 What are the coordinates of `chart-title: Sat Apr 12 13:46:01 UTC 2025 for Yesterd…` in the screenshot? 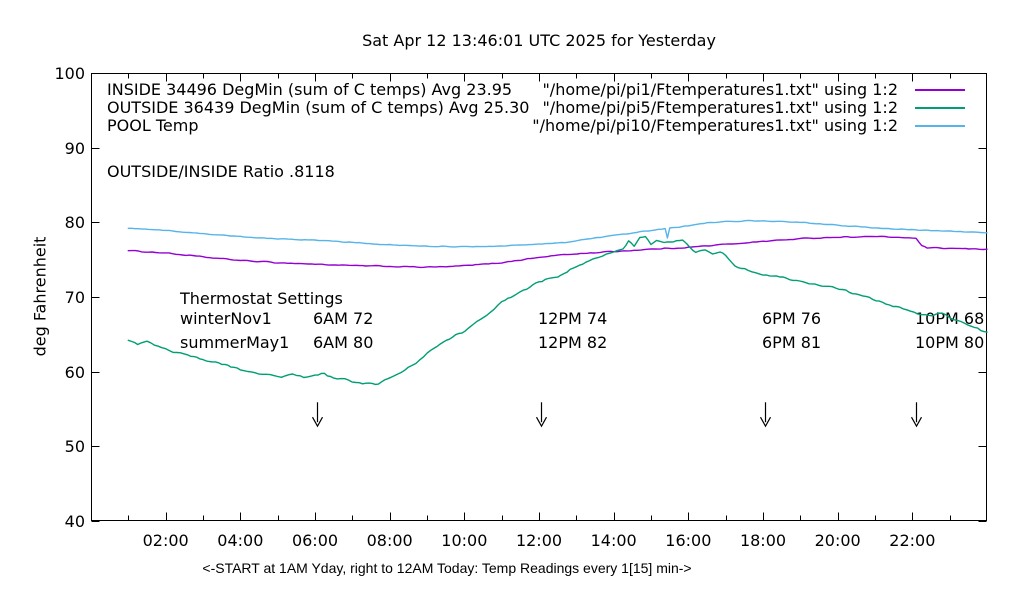 It's located at (539, 40).